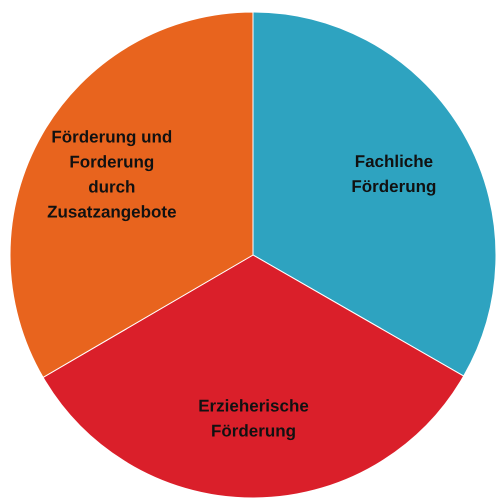 Image resolution: width=500 pixels, height=500 pixels. Describe the element at coordinates (253, 418) in the screenshot. I see `slice-label: Erzieherische Förderung` at that location.